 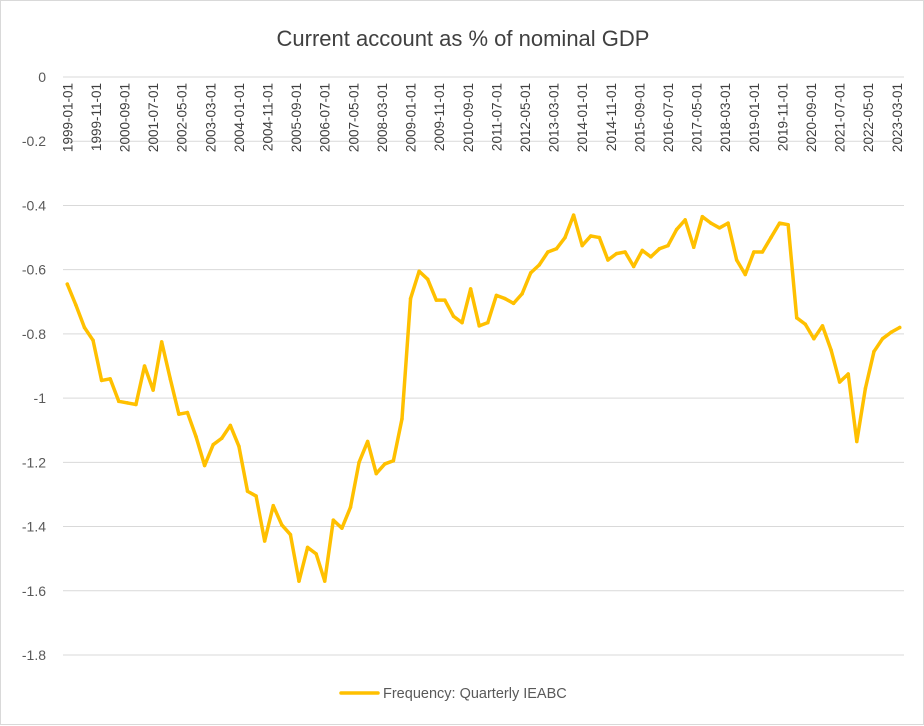 What do you see at coordinates (239, 117) in the screenshot?
I see `x-tick-label: 2004-01-01` at bounding box center [239, 117].